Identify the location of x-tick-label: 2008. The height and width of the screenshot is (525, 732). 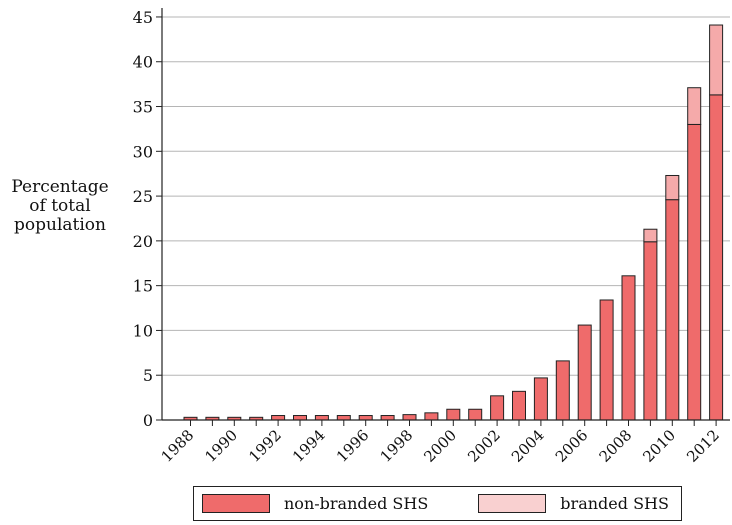
(616, 446).